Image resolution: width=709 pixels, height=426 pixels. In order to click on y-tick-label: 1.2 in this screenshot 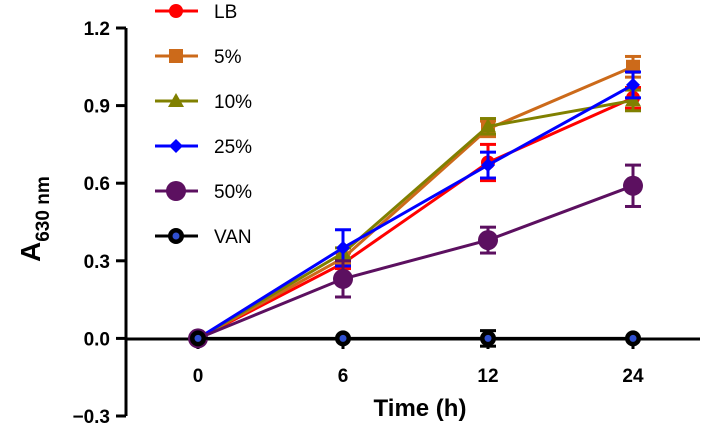, I will do `click(97, 29)`.